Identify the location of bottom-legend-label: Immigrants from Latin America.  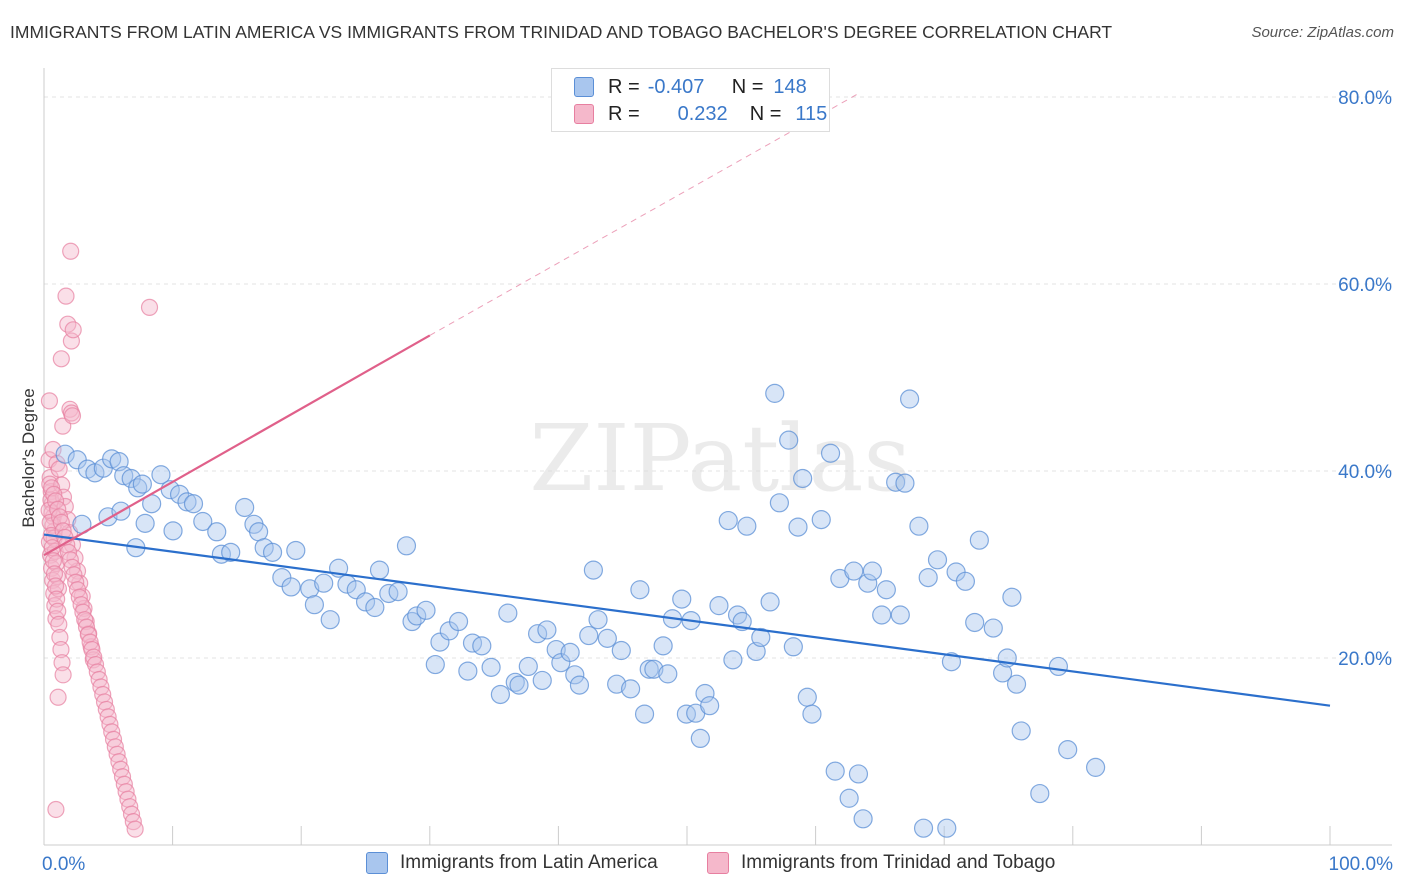
(529, 862).